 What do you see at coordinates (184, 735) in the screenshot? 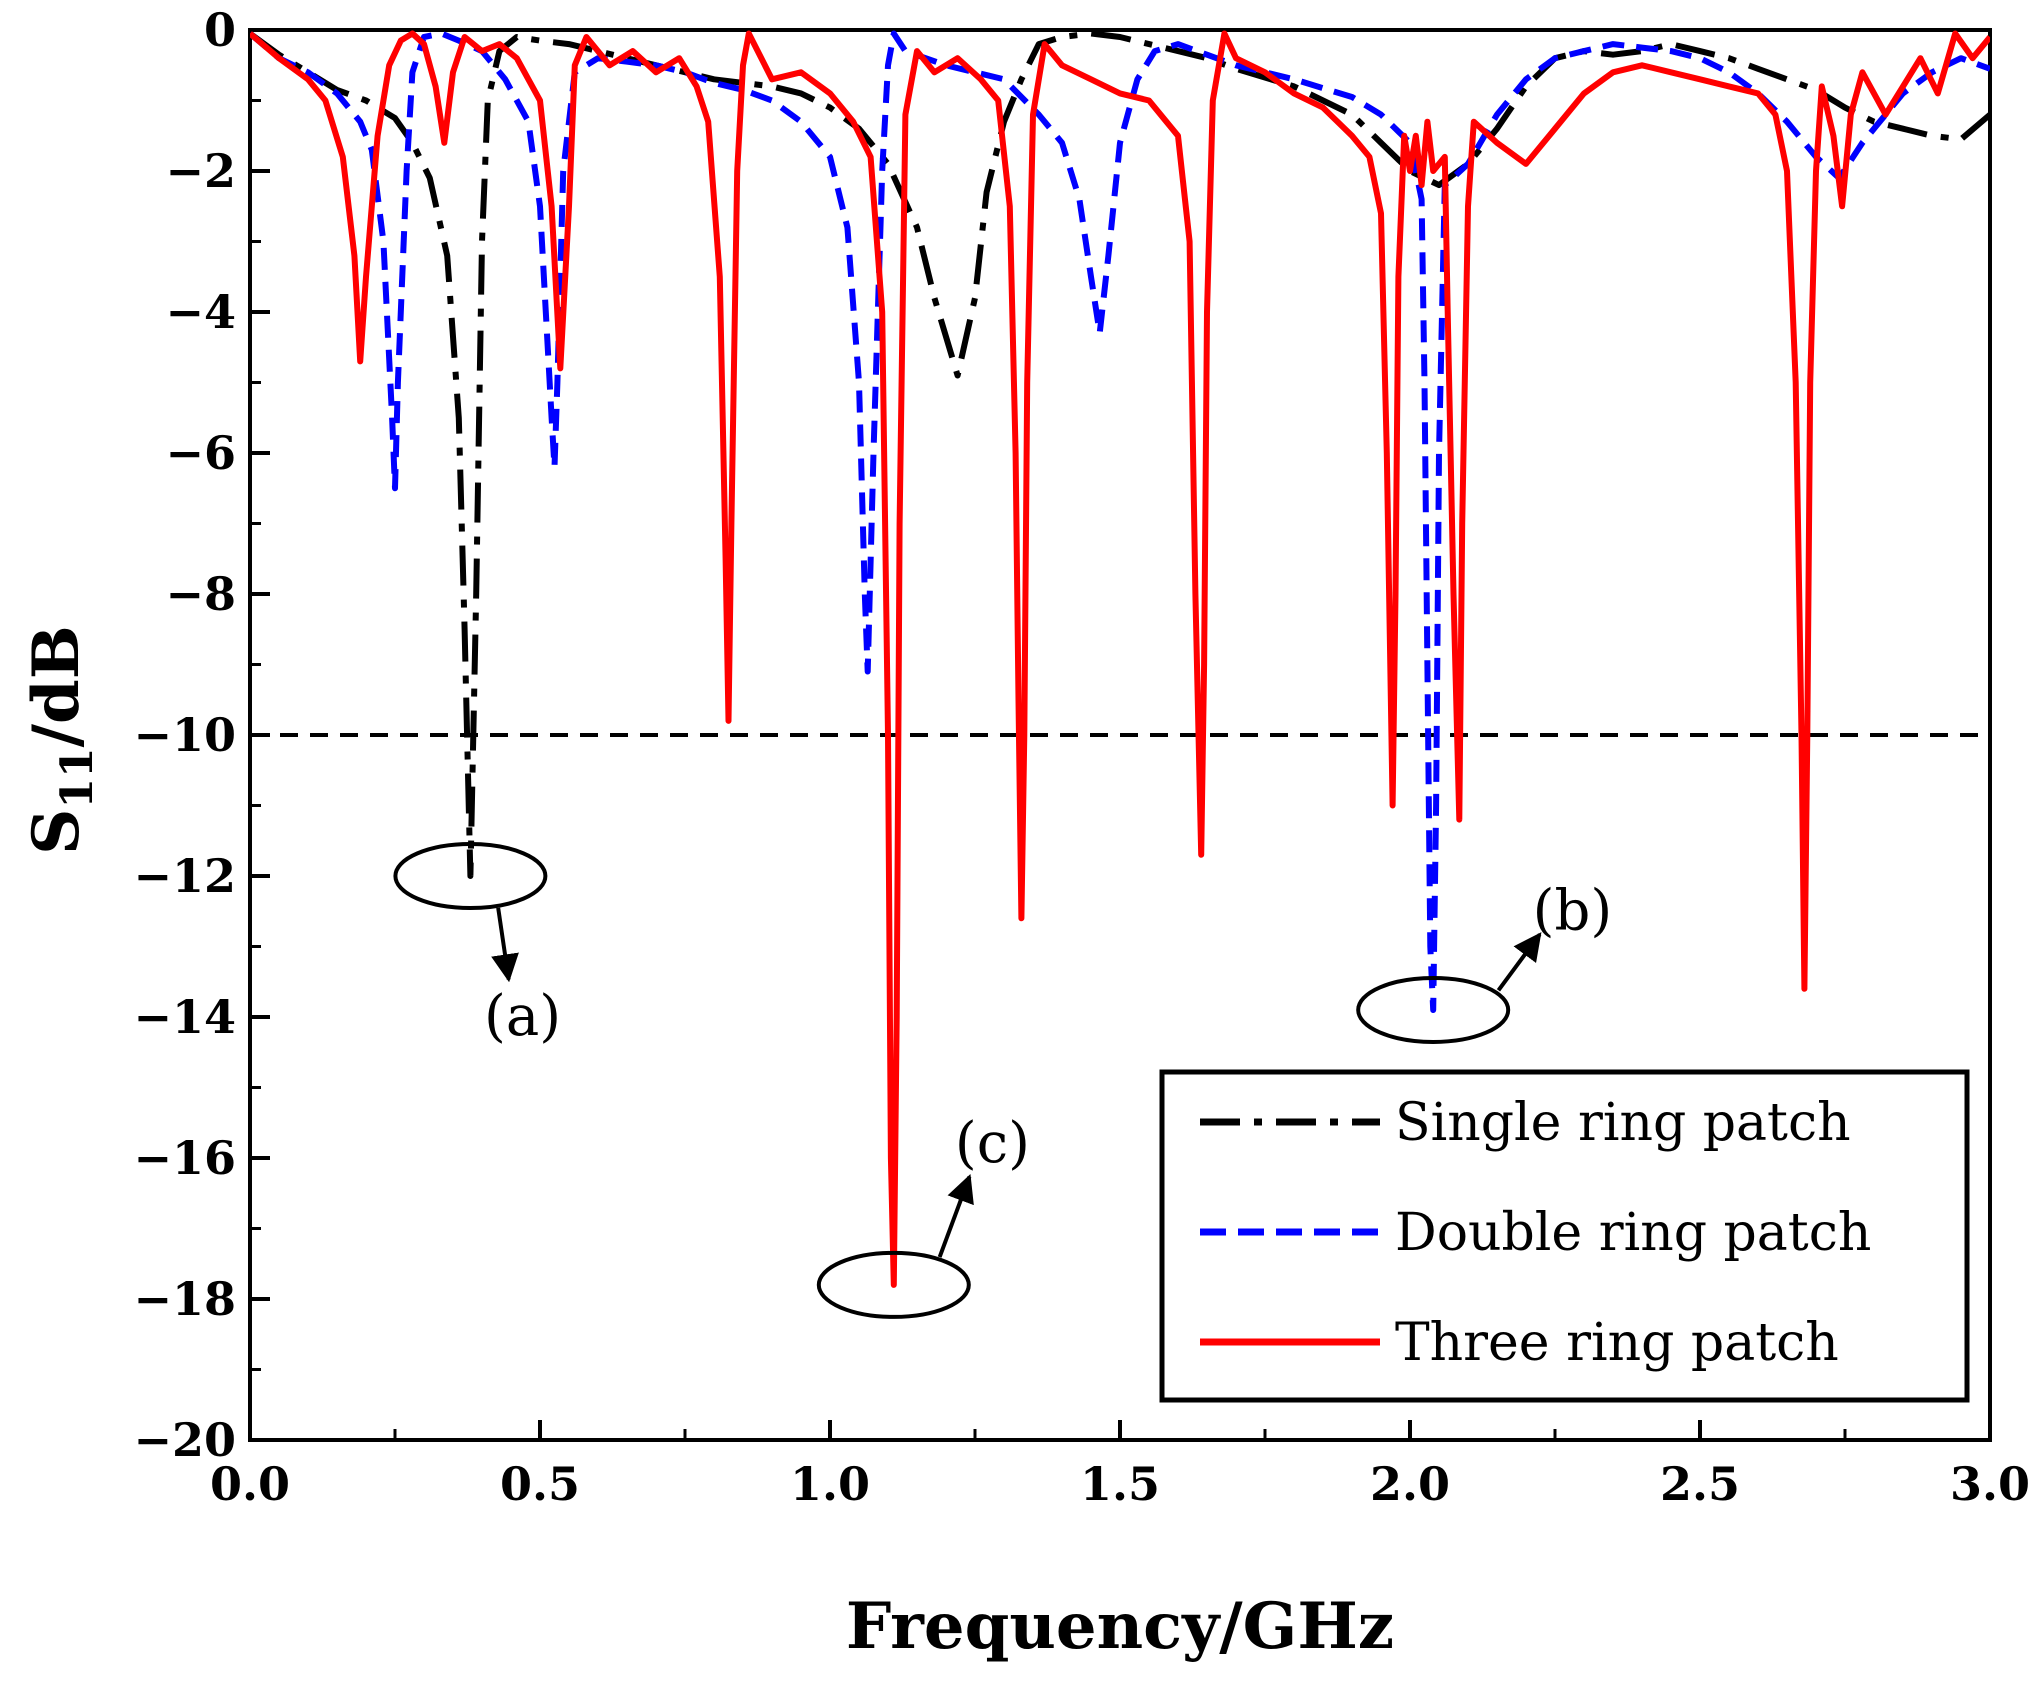
I see `y-tick-label: −10` at bounding box center [184, 735].